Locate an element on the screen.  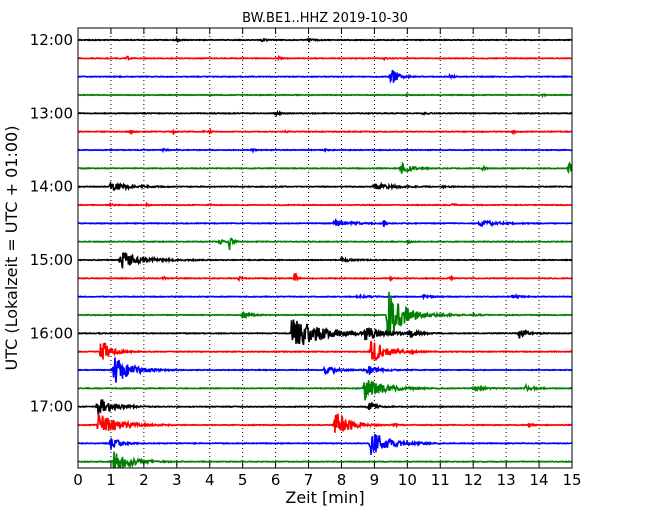
trace-12:05 is located at coordinates (325, 58).